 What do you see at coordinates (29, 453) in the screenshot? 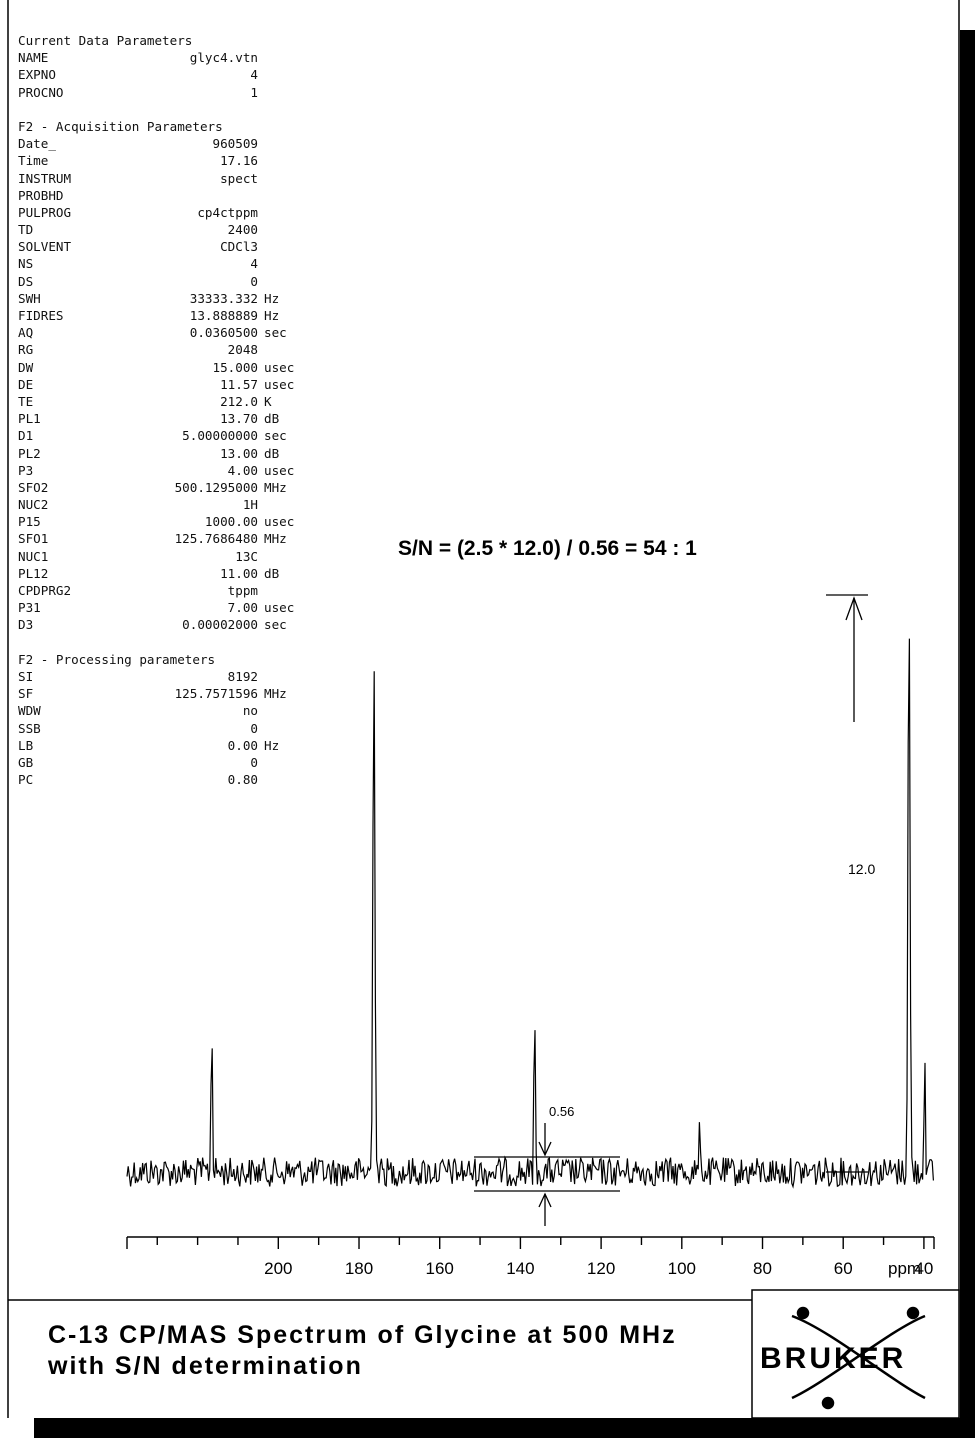
I see `param-key: PL2` at bounding box center [29, 453].